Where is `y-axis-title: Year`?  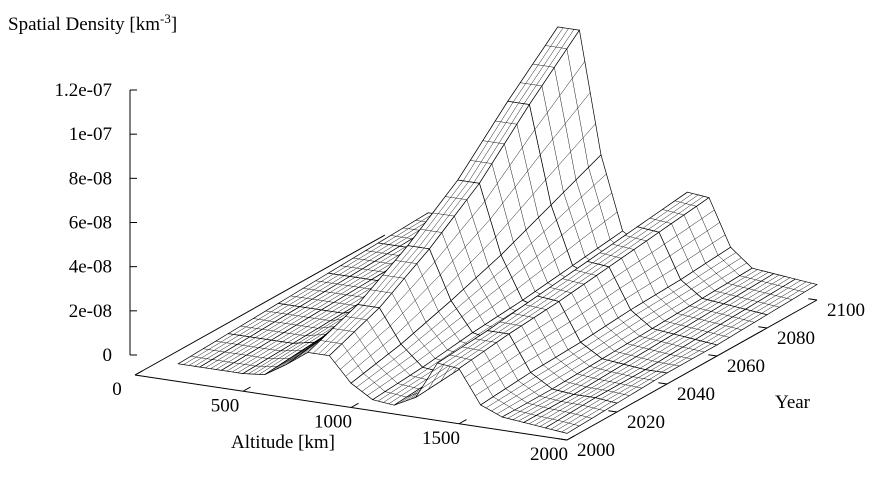 y-axis-title: Year is located at coordinates (793, 402).